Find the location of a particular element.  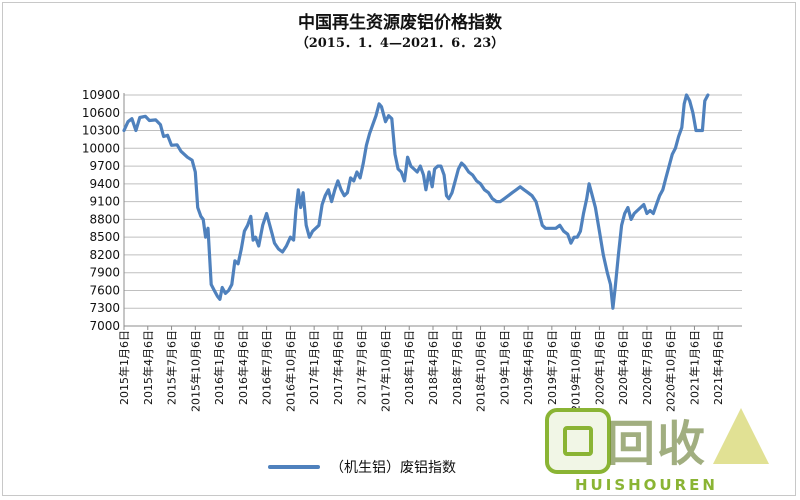

y-tick-label: 7900 is located at coordinates (104, 273).